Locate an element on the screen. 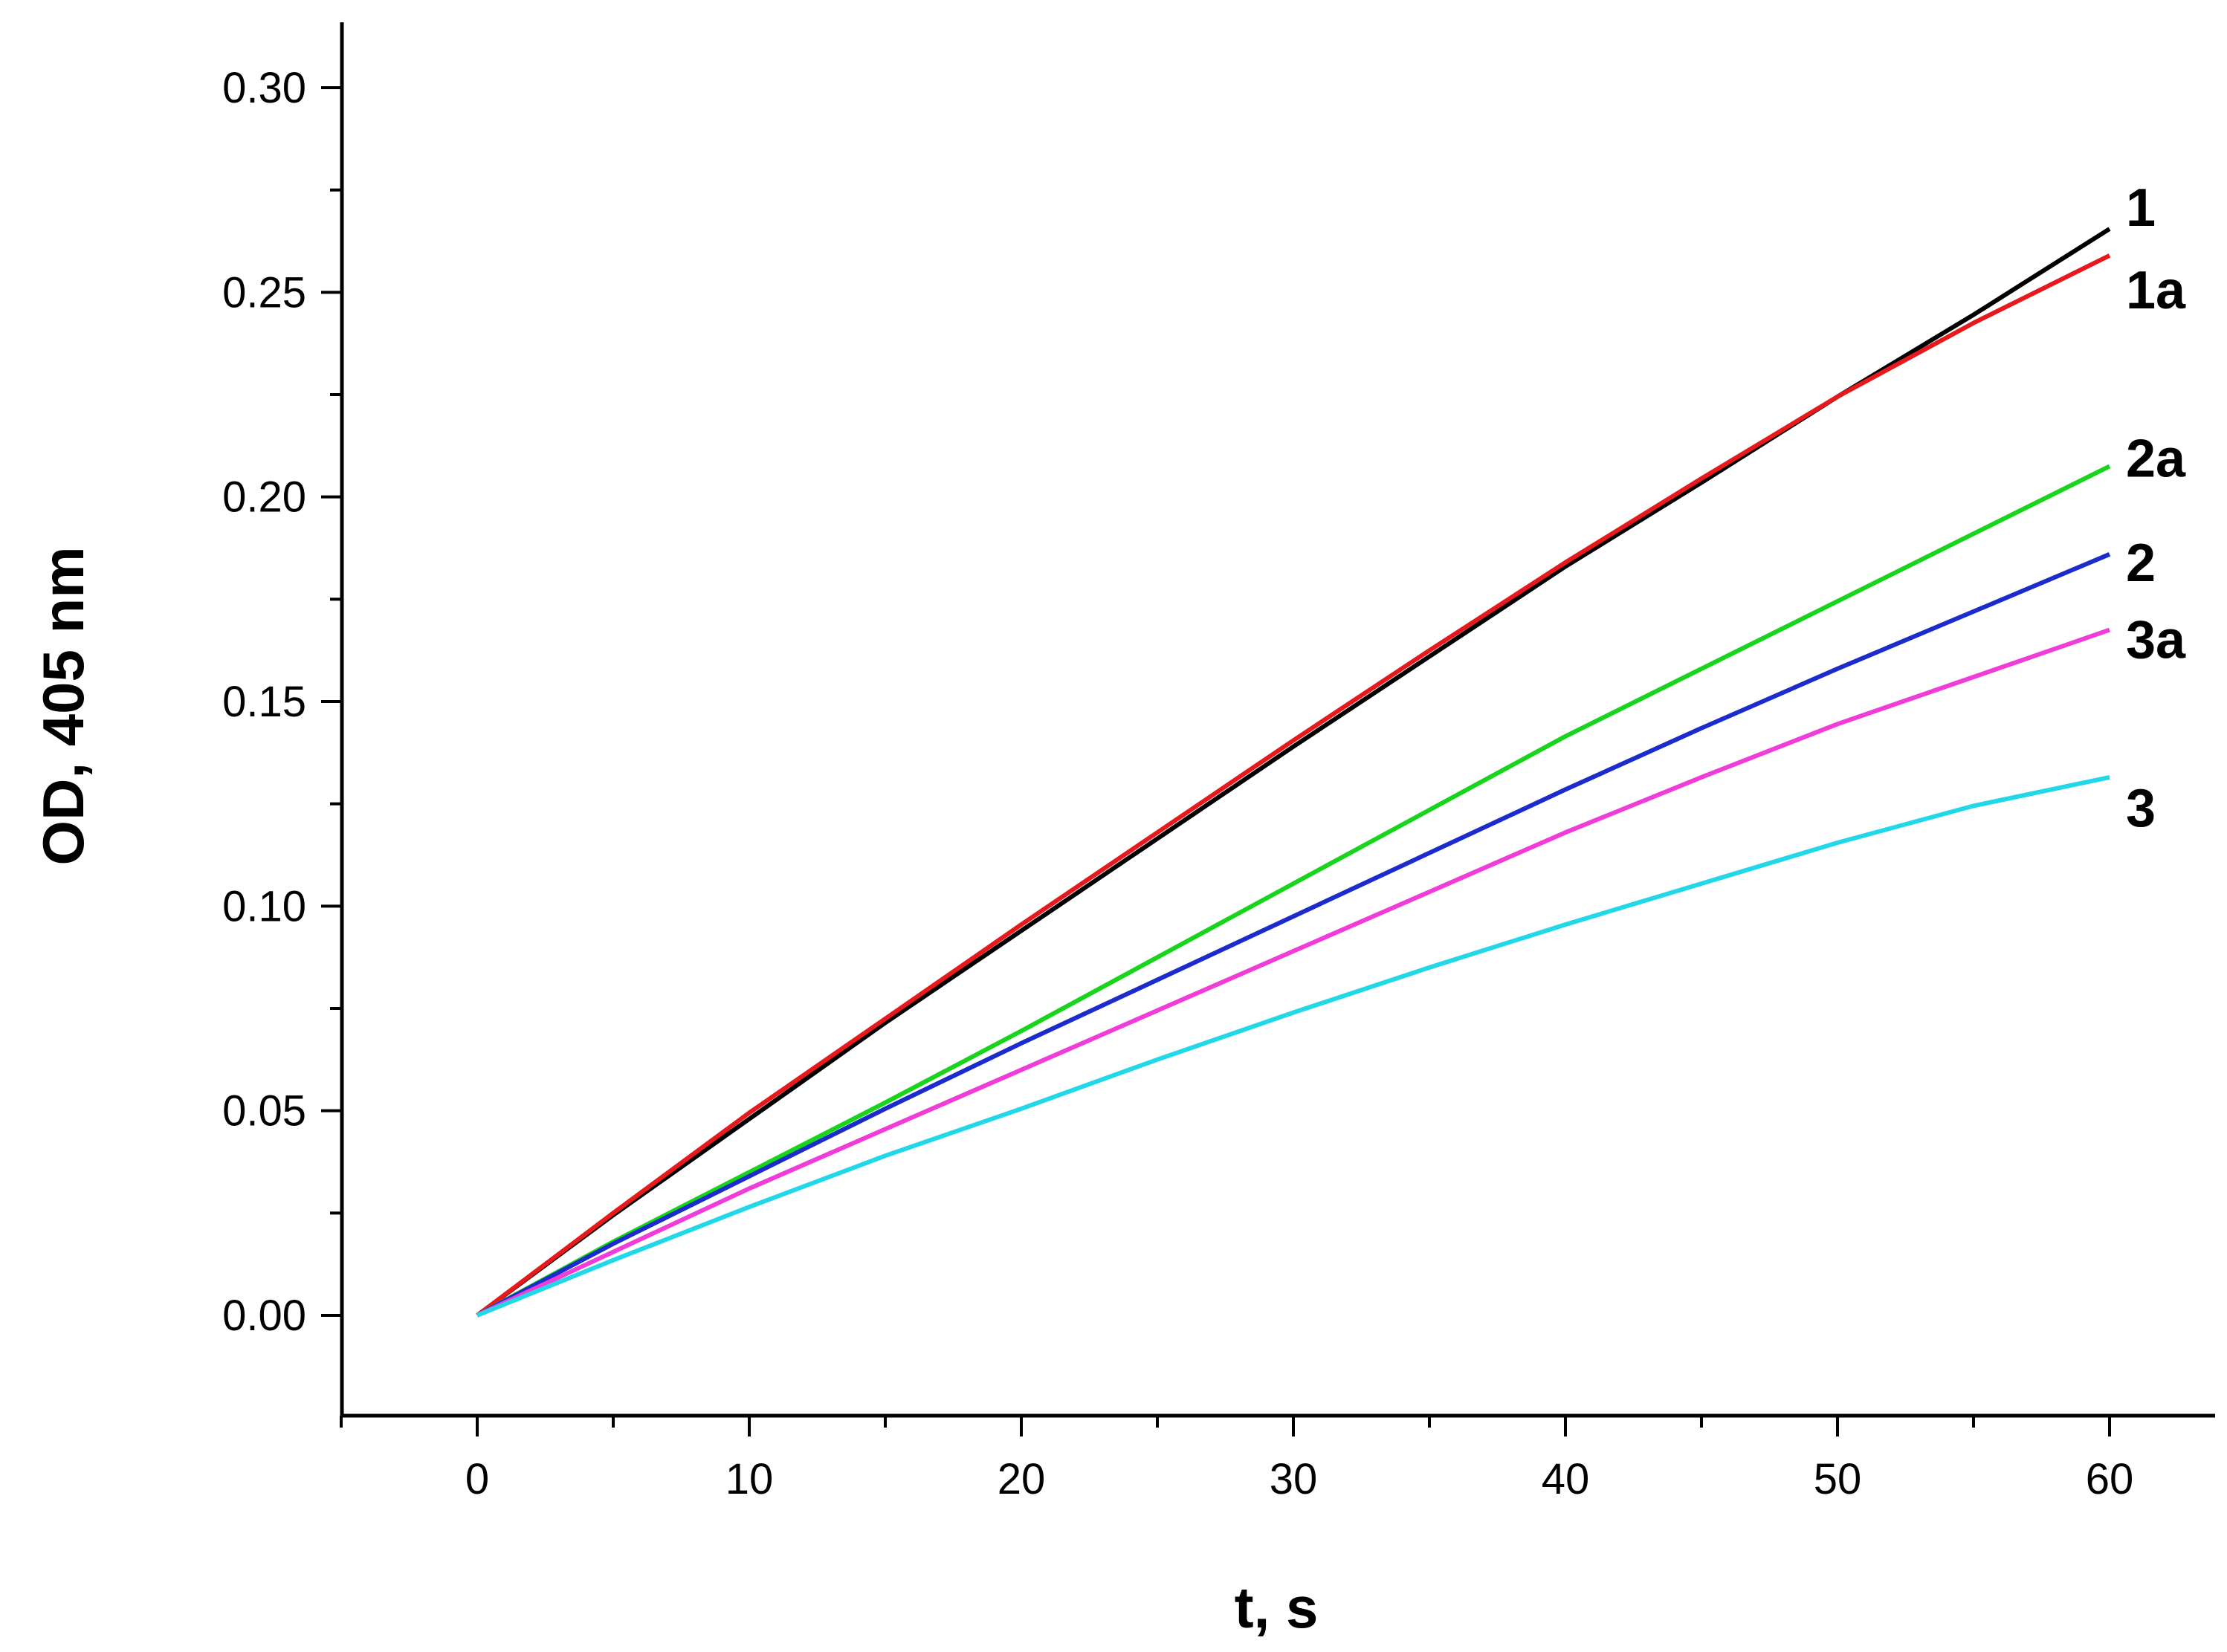 The image size is (2227, 1652). x-axis-title: t, s is located at coordinates (1277, 1607).